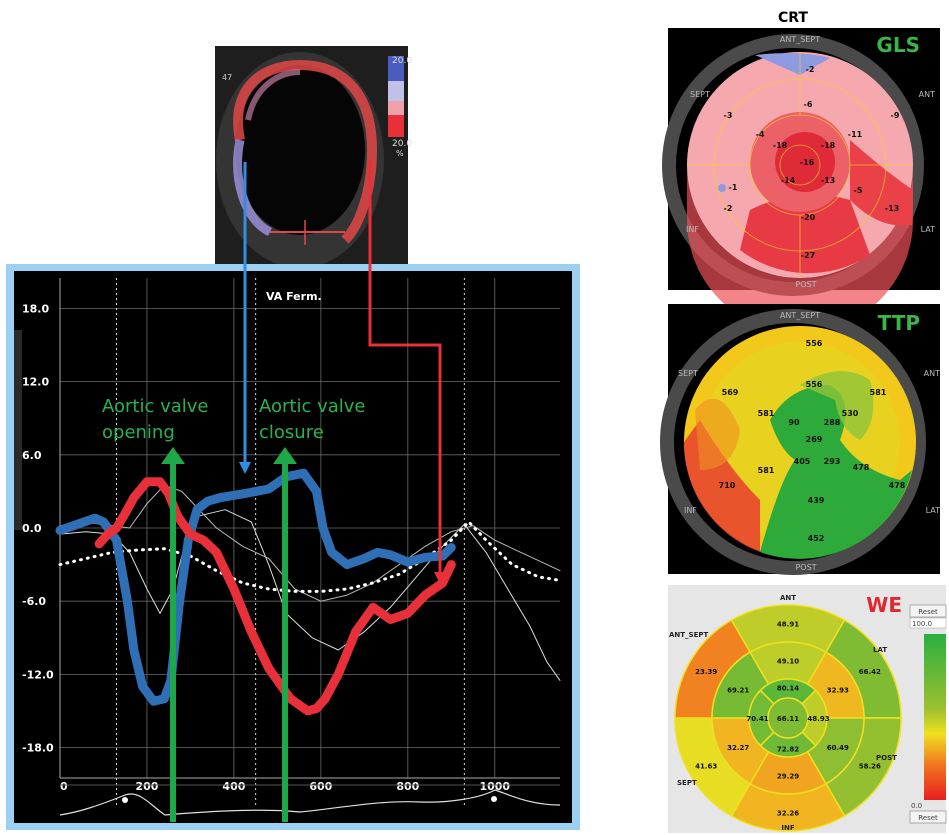 The image size is (949, 835). Describe the element at coordinates (700, 94) in the screenshot. I see `gls-sept-label: SEPT` at that location.